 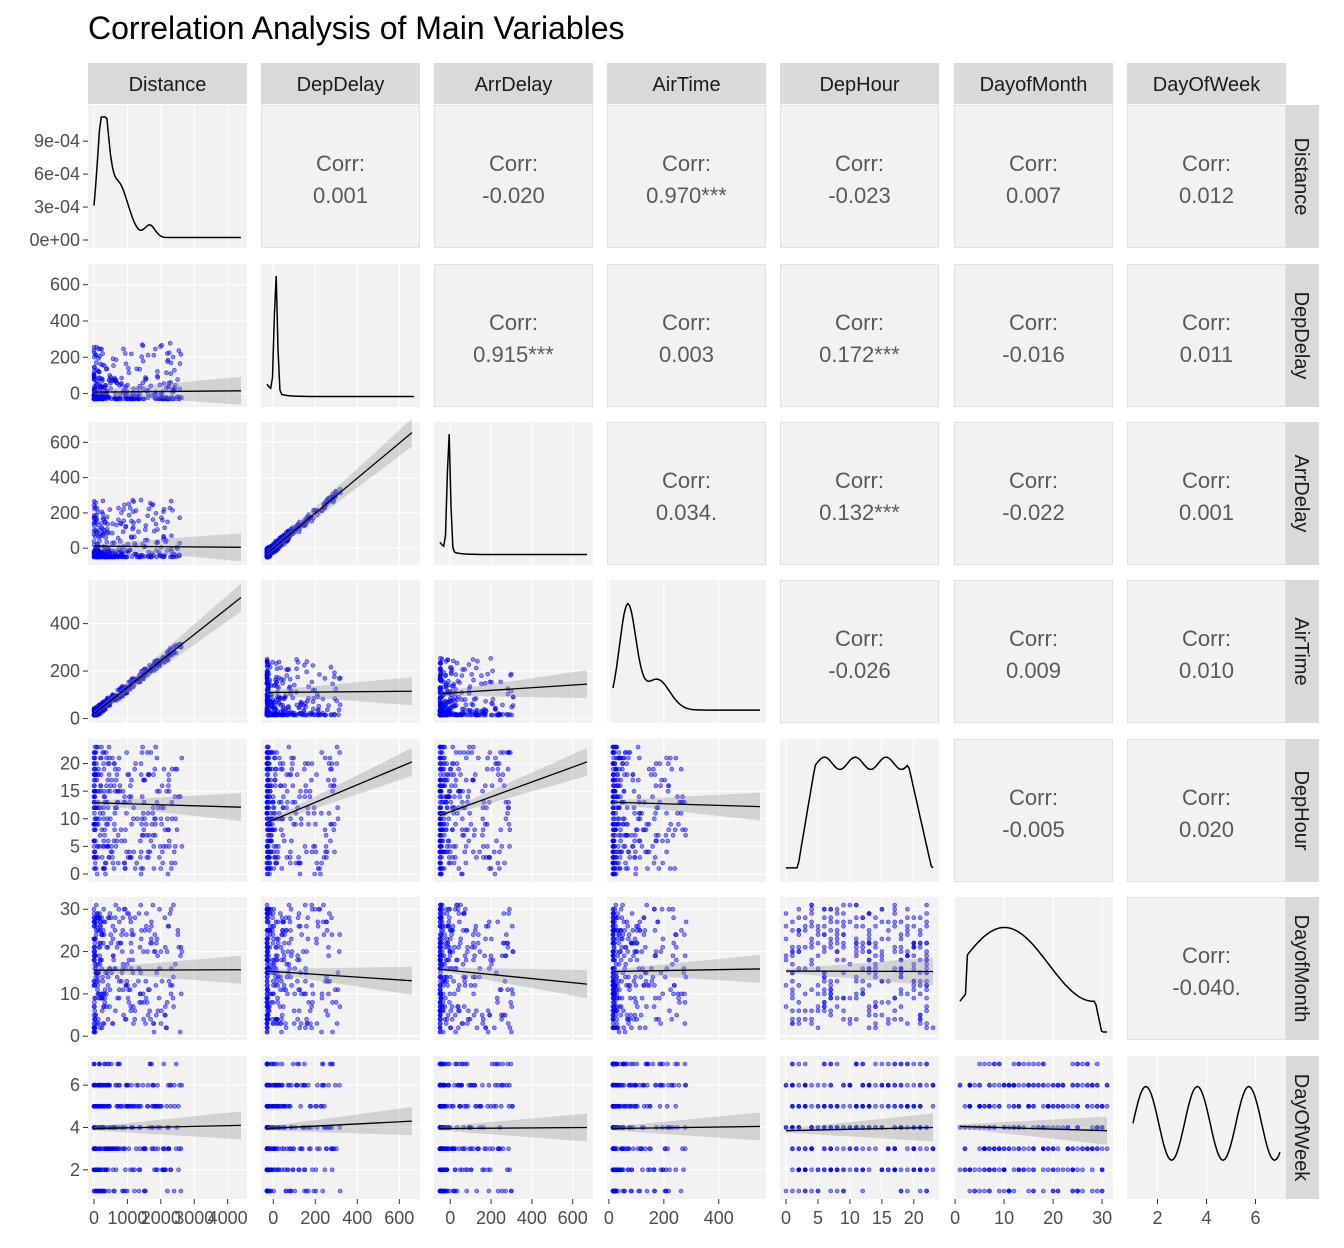 I want to click on panel-distance-distance, so click(x=167, y=176).